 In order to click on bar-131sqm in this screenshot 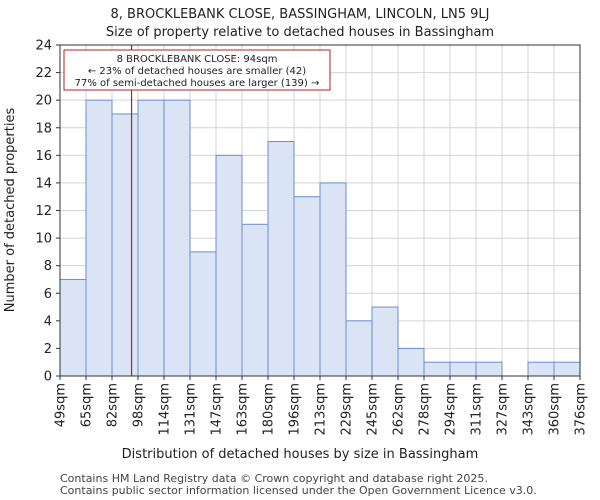, I will do `click(203, 314)`.